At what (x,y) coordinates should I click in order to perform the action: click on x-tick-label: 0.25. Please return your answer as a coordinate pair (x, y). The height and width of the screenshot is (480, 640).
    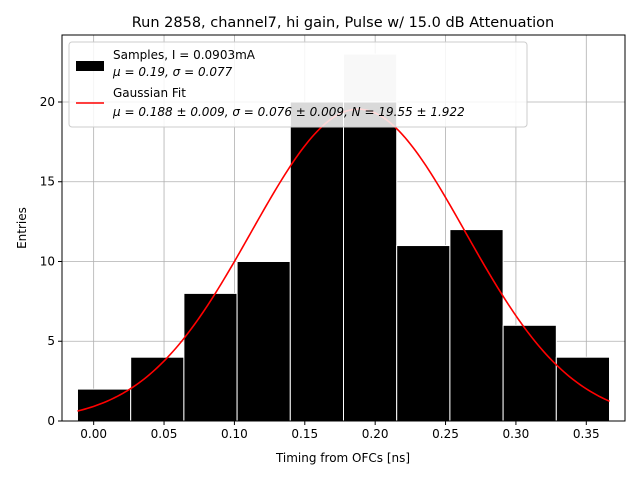
    Looking at the image, I should click on (445, 434).